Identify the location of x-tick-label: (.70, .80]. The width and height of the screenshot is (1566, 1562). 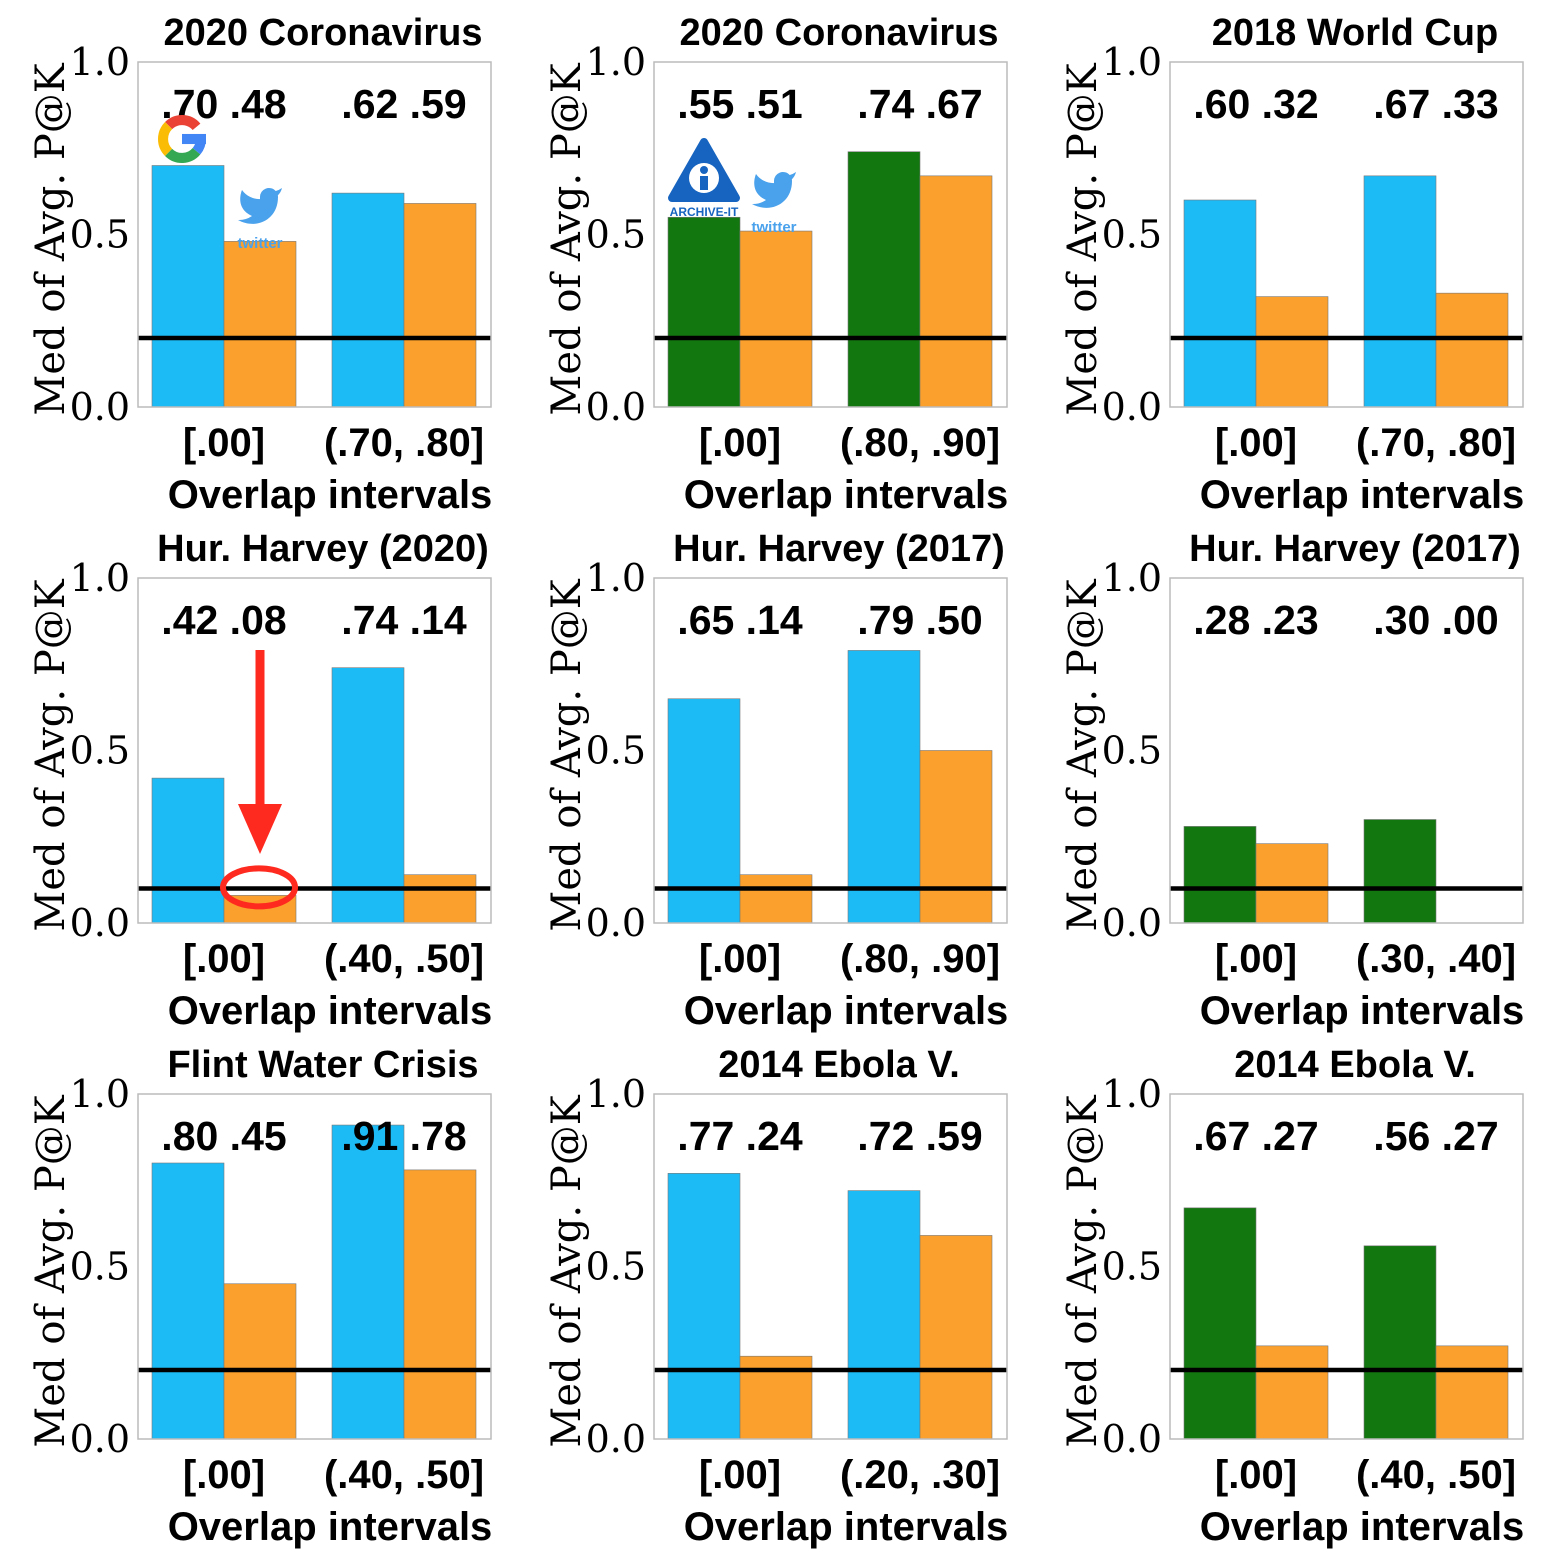
(404, 443).